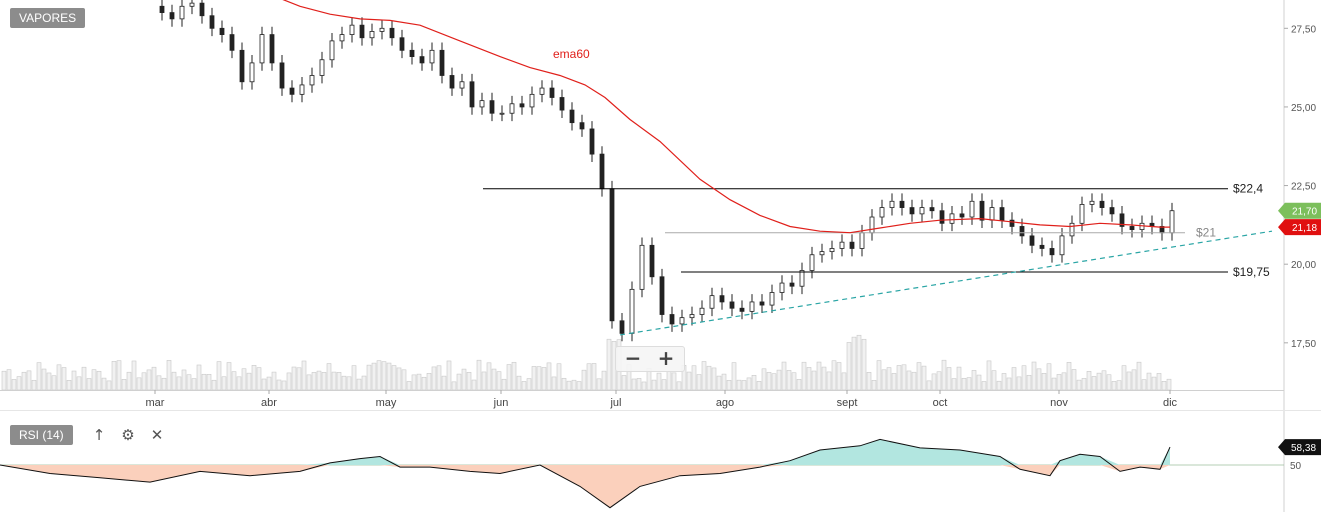 The height and width of the screenshot is (517, 1321). What do you see at coordinates (633, 358) in the screenshot?
I see `minus-icon: −` at bounding box center [633, 358].